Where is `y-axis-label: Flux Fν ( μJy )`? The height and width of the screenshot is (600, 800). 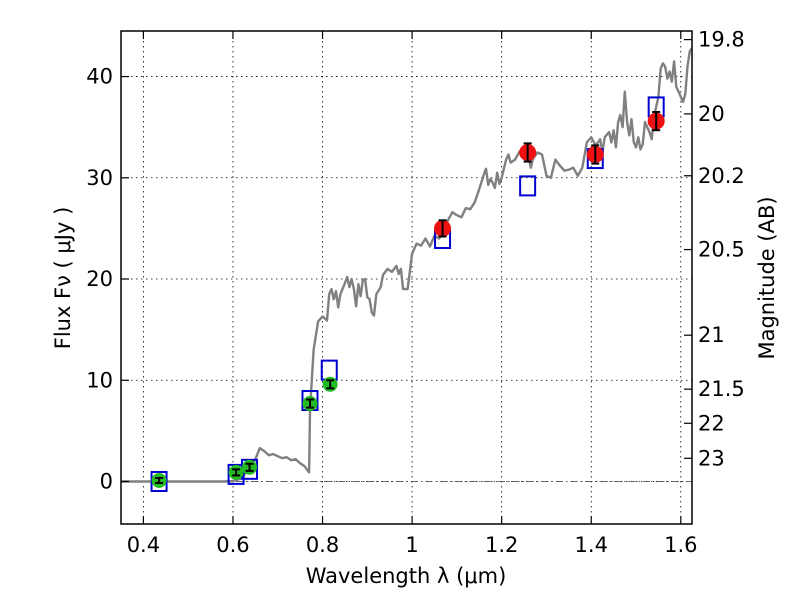
y-axis-label: Flux Fν ( μJy ) is located at coordinates (63, 278).